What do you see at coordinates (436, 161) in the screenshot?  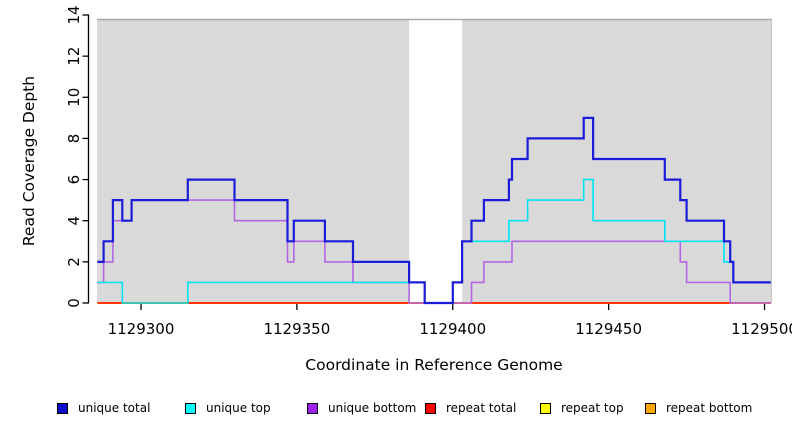 I see `masked-region` at bounding box center [436, 161].